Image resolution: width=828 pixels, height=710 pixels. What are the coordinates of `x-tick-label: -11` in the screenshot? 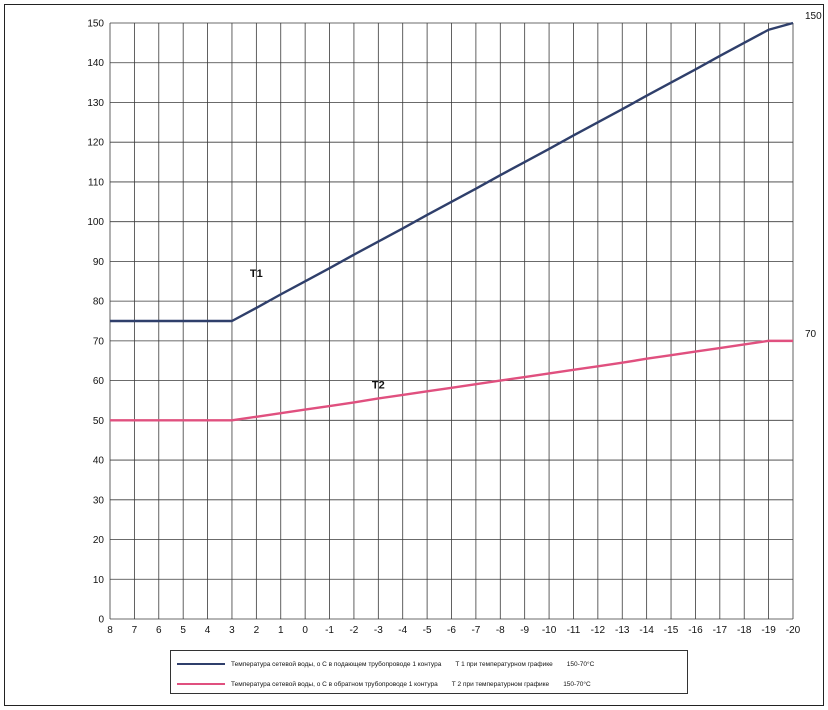 It's located at (574, 630).